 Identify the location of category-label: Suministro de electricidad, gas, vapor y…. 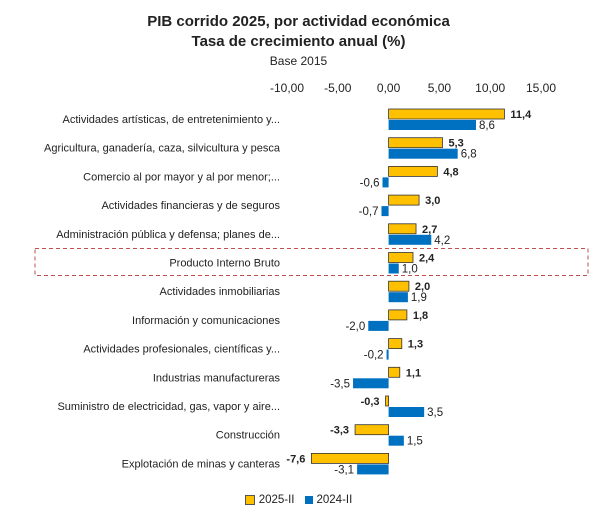
(168, 407).